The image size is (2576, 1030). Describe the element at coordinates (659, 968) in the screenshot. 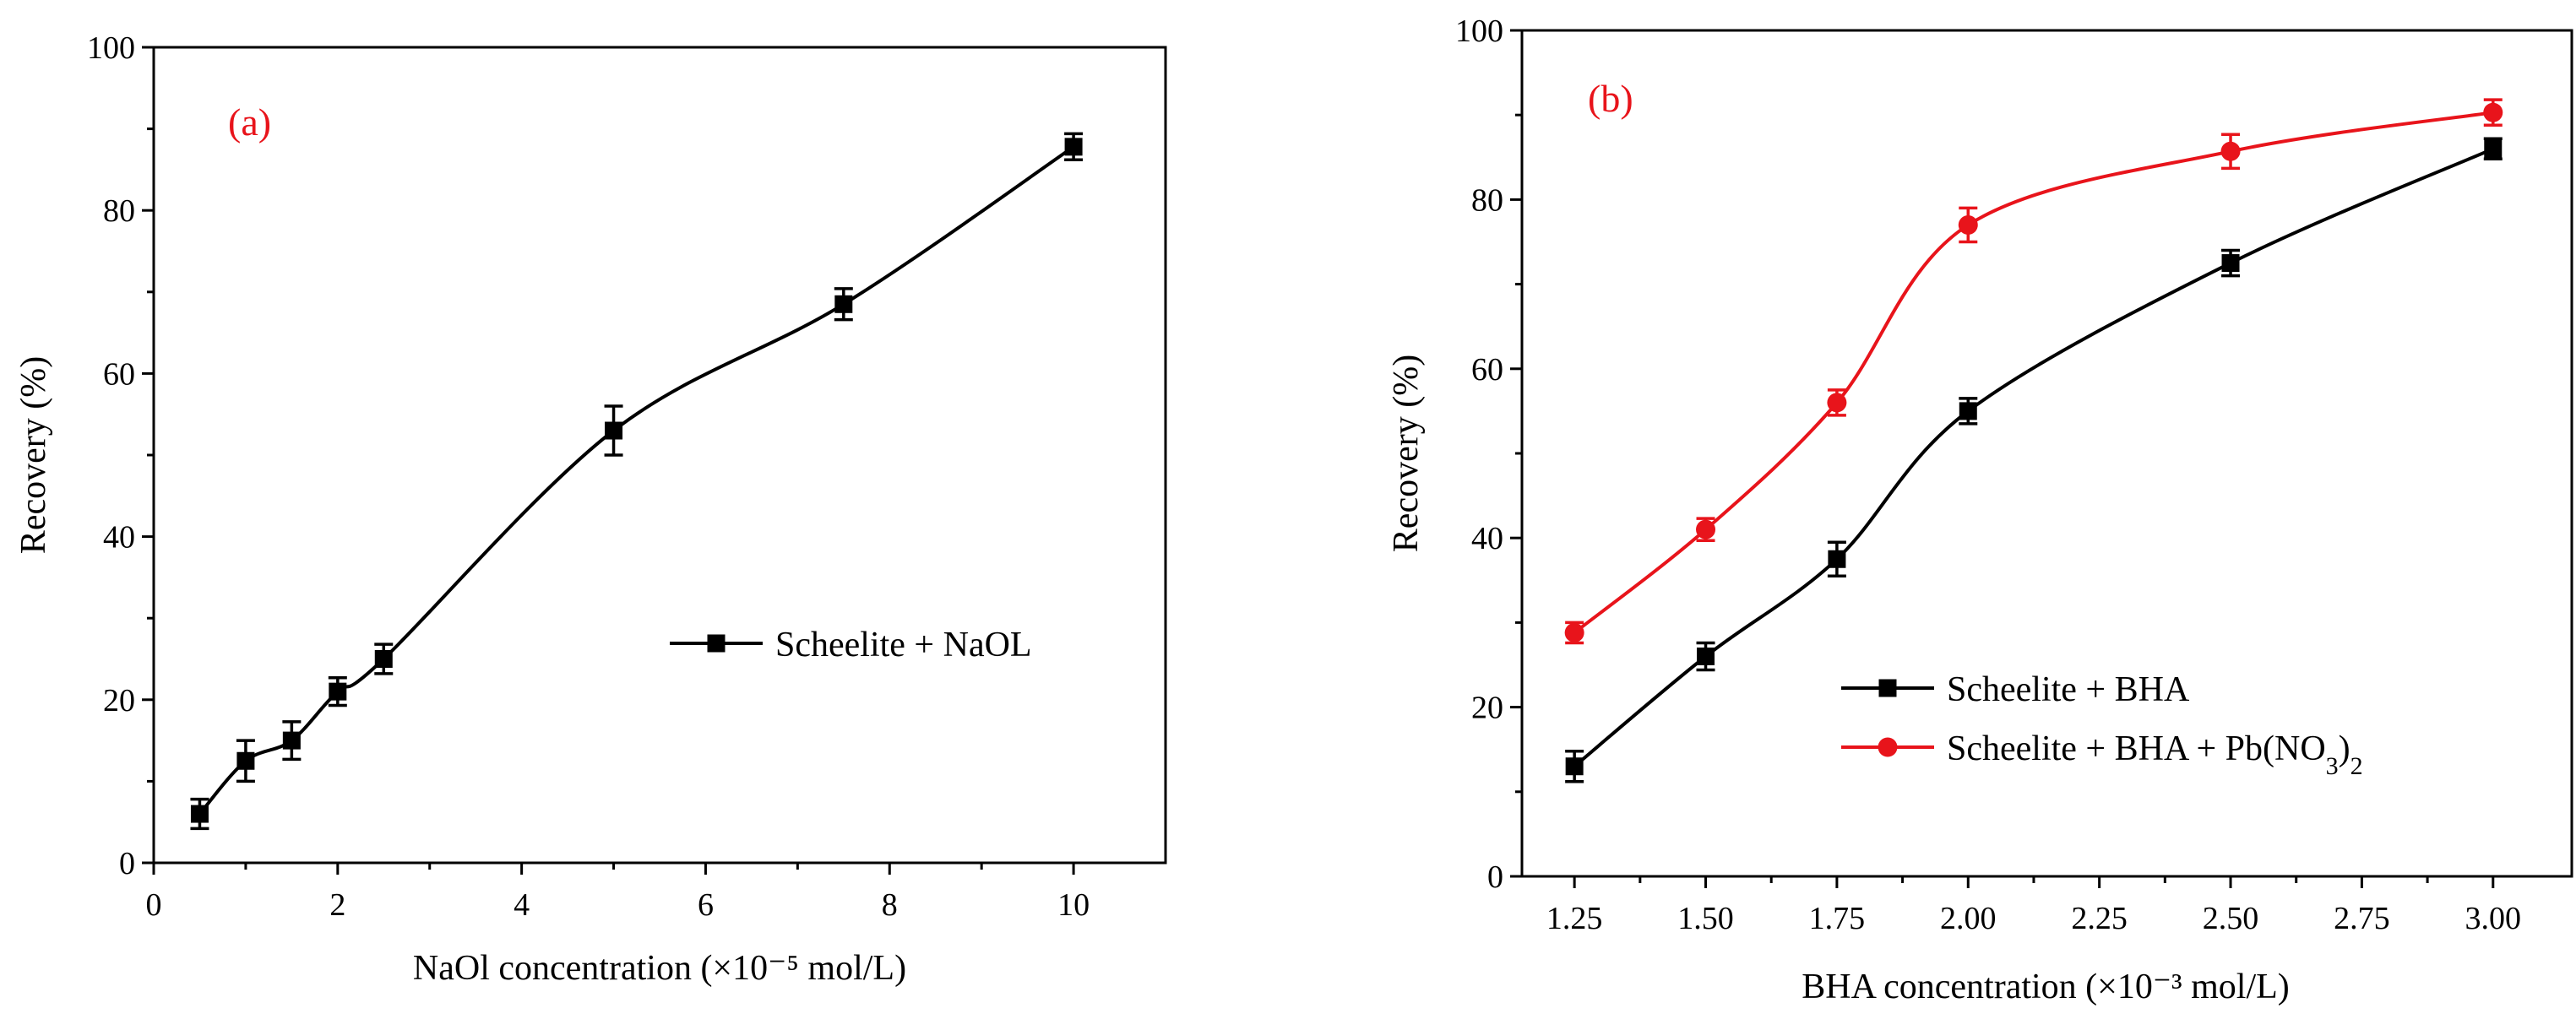

I see `x-axis-label: NaOl concentration (×10⁻⁵ mol/L)` at that location.